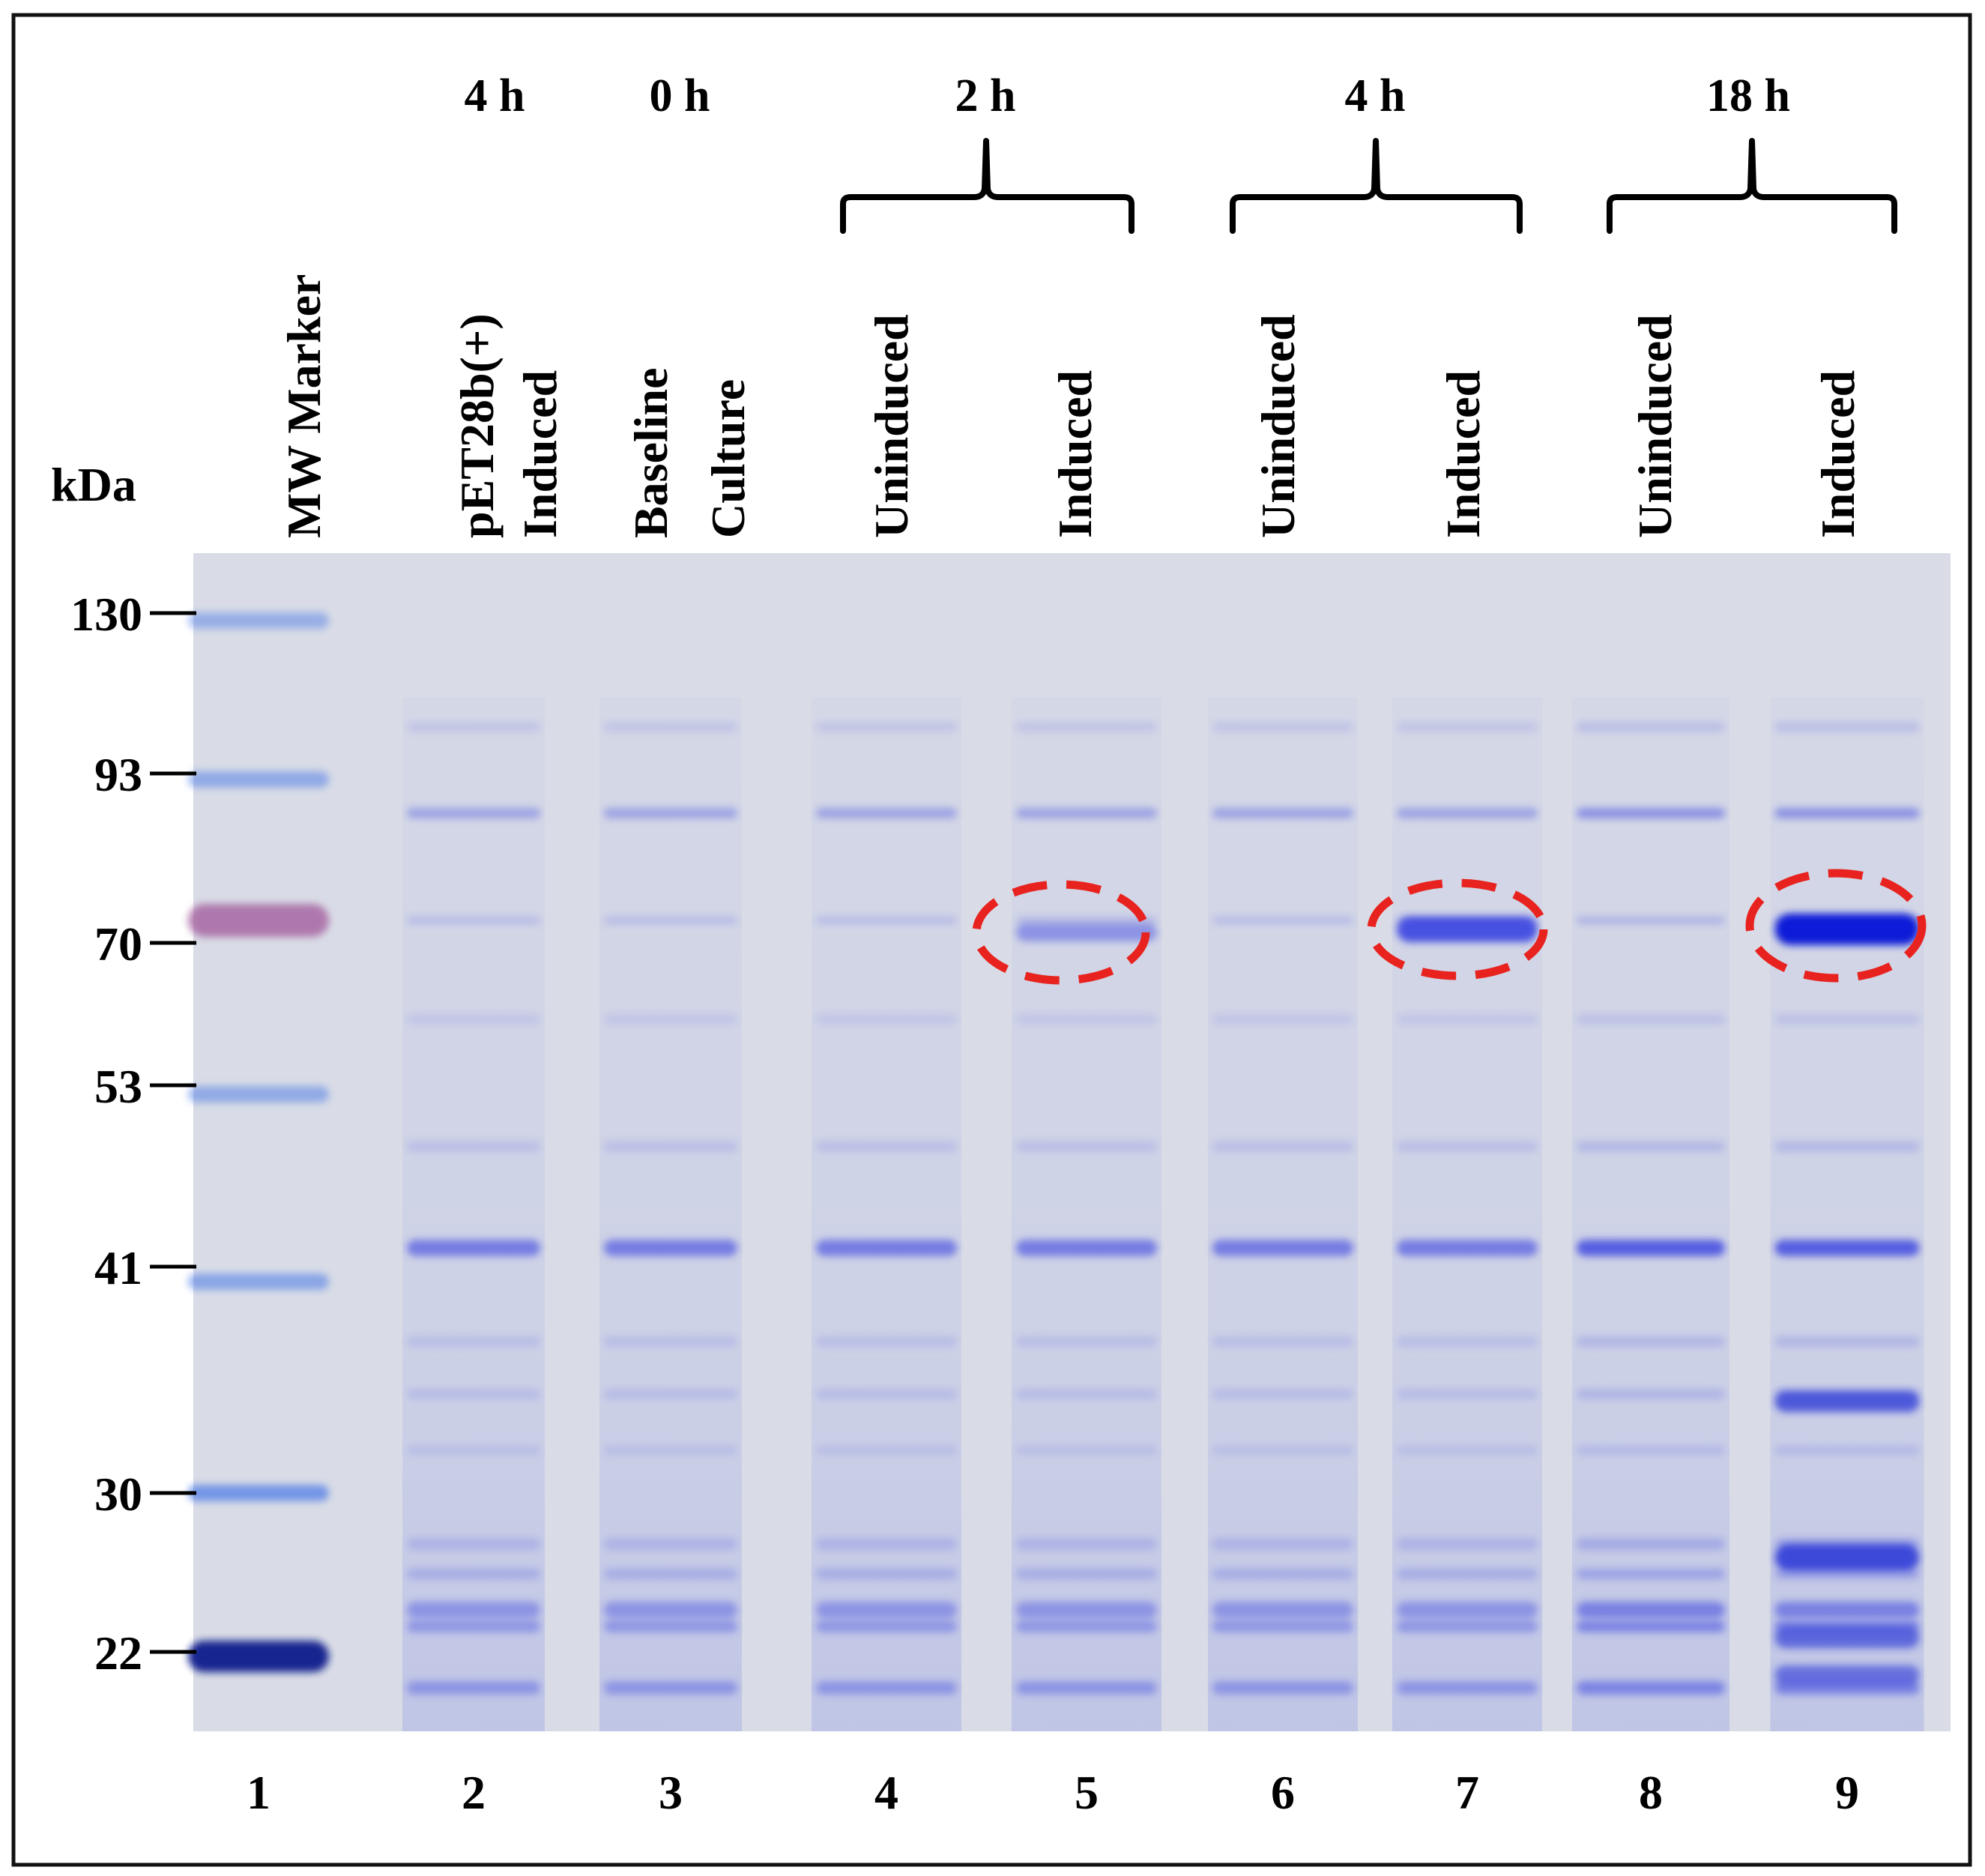 Image resolution: width=1985 pixels, height=1876 pixels. What do you see at coordinates (540, 454) in the screenshot?
I see `lane-2-label-line-2: Induced` at bounding box center [540, 454].